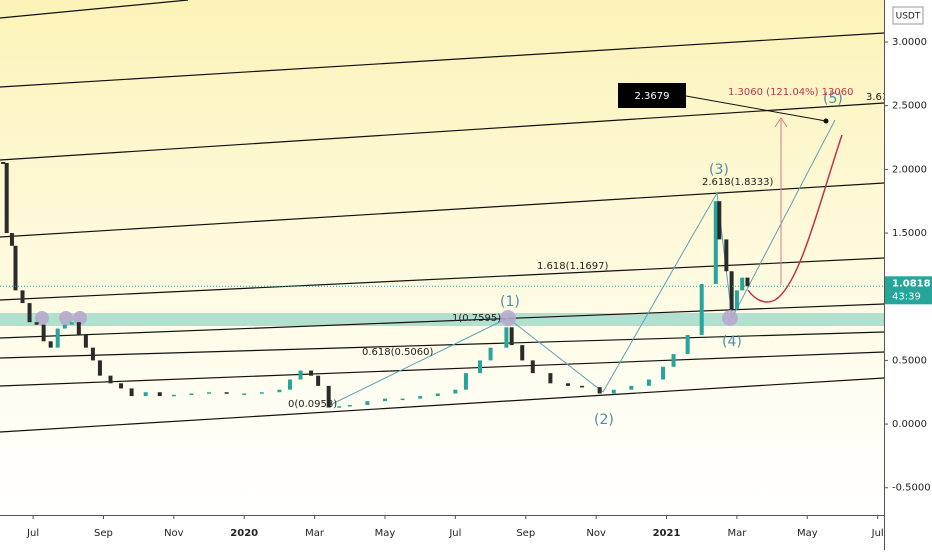 The height and width of the screenshot is (554, 932). Describe the element at coordinates (315, 533) in the screenshot. I see `x-tick-label: Mar` at that location.